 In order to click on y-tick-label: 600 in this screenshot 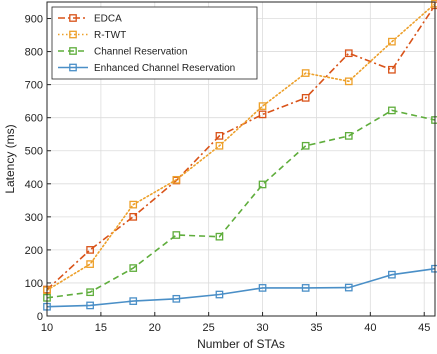, I will do `click(34, 119)`.